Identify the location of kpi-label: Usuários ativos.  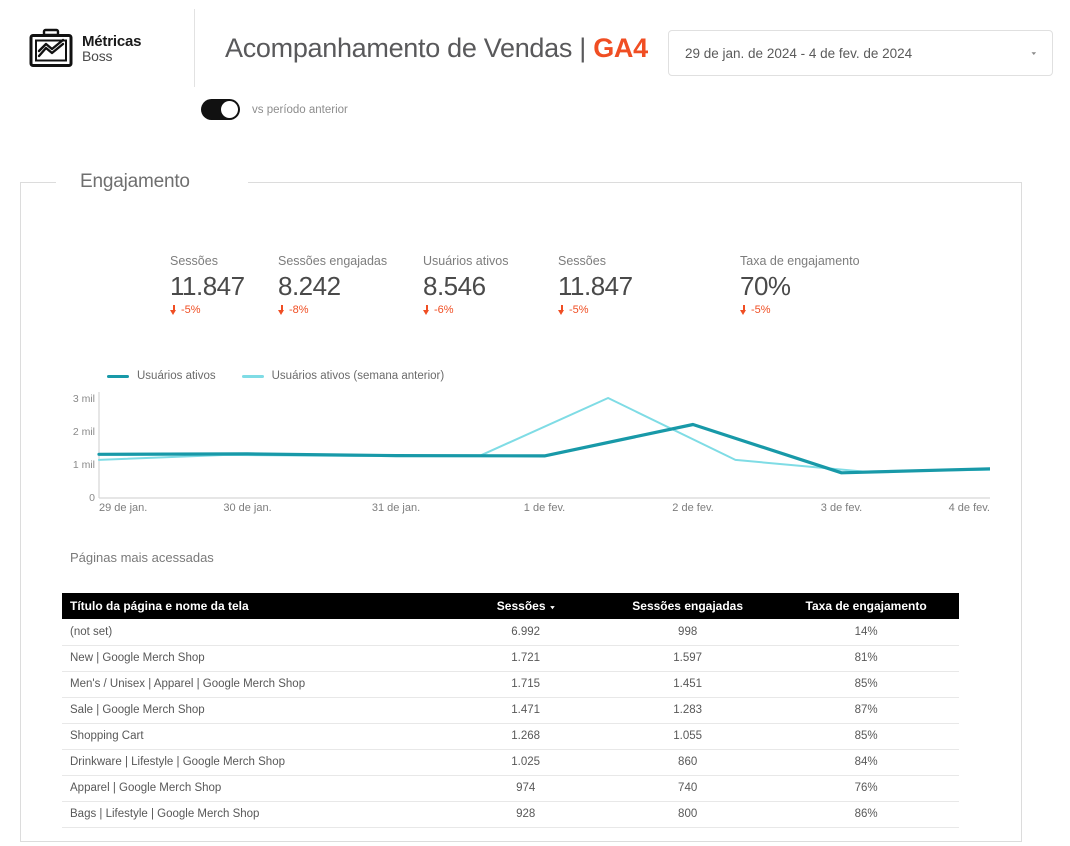
(466, 261).